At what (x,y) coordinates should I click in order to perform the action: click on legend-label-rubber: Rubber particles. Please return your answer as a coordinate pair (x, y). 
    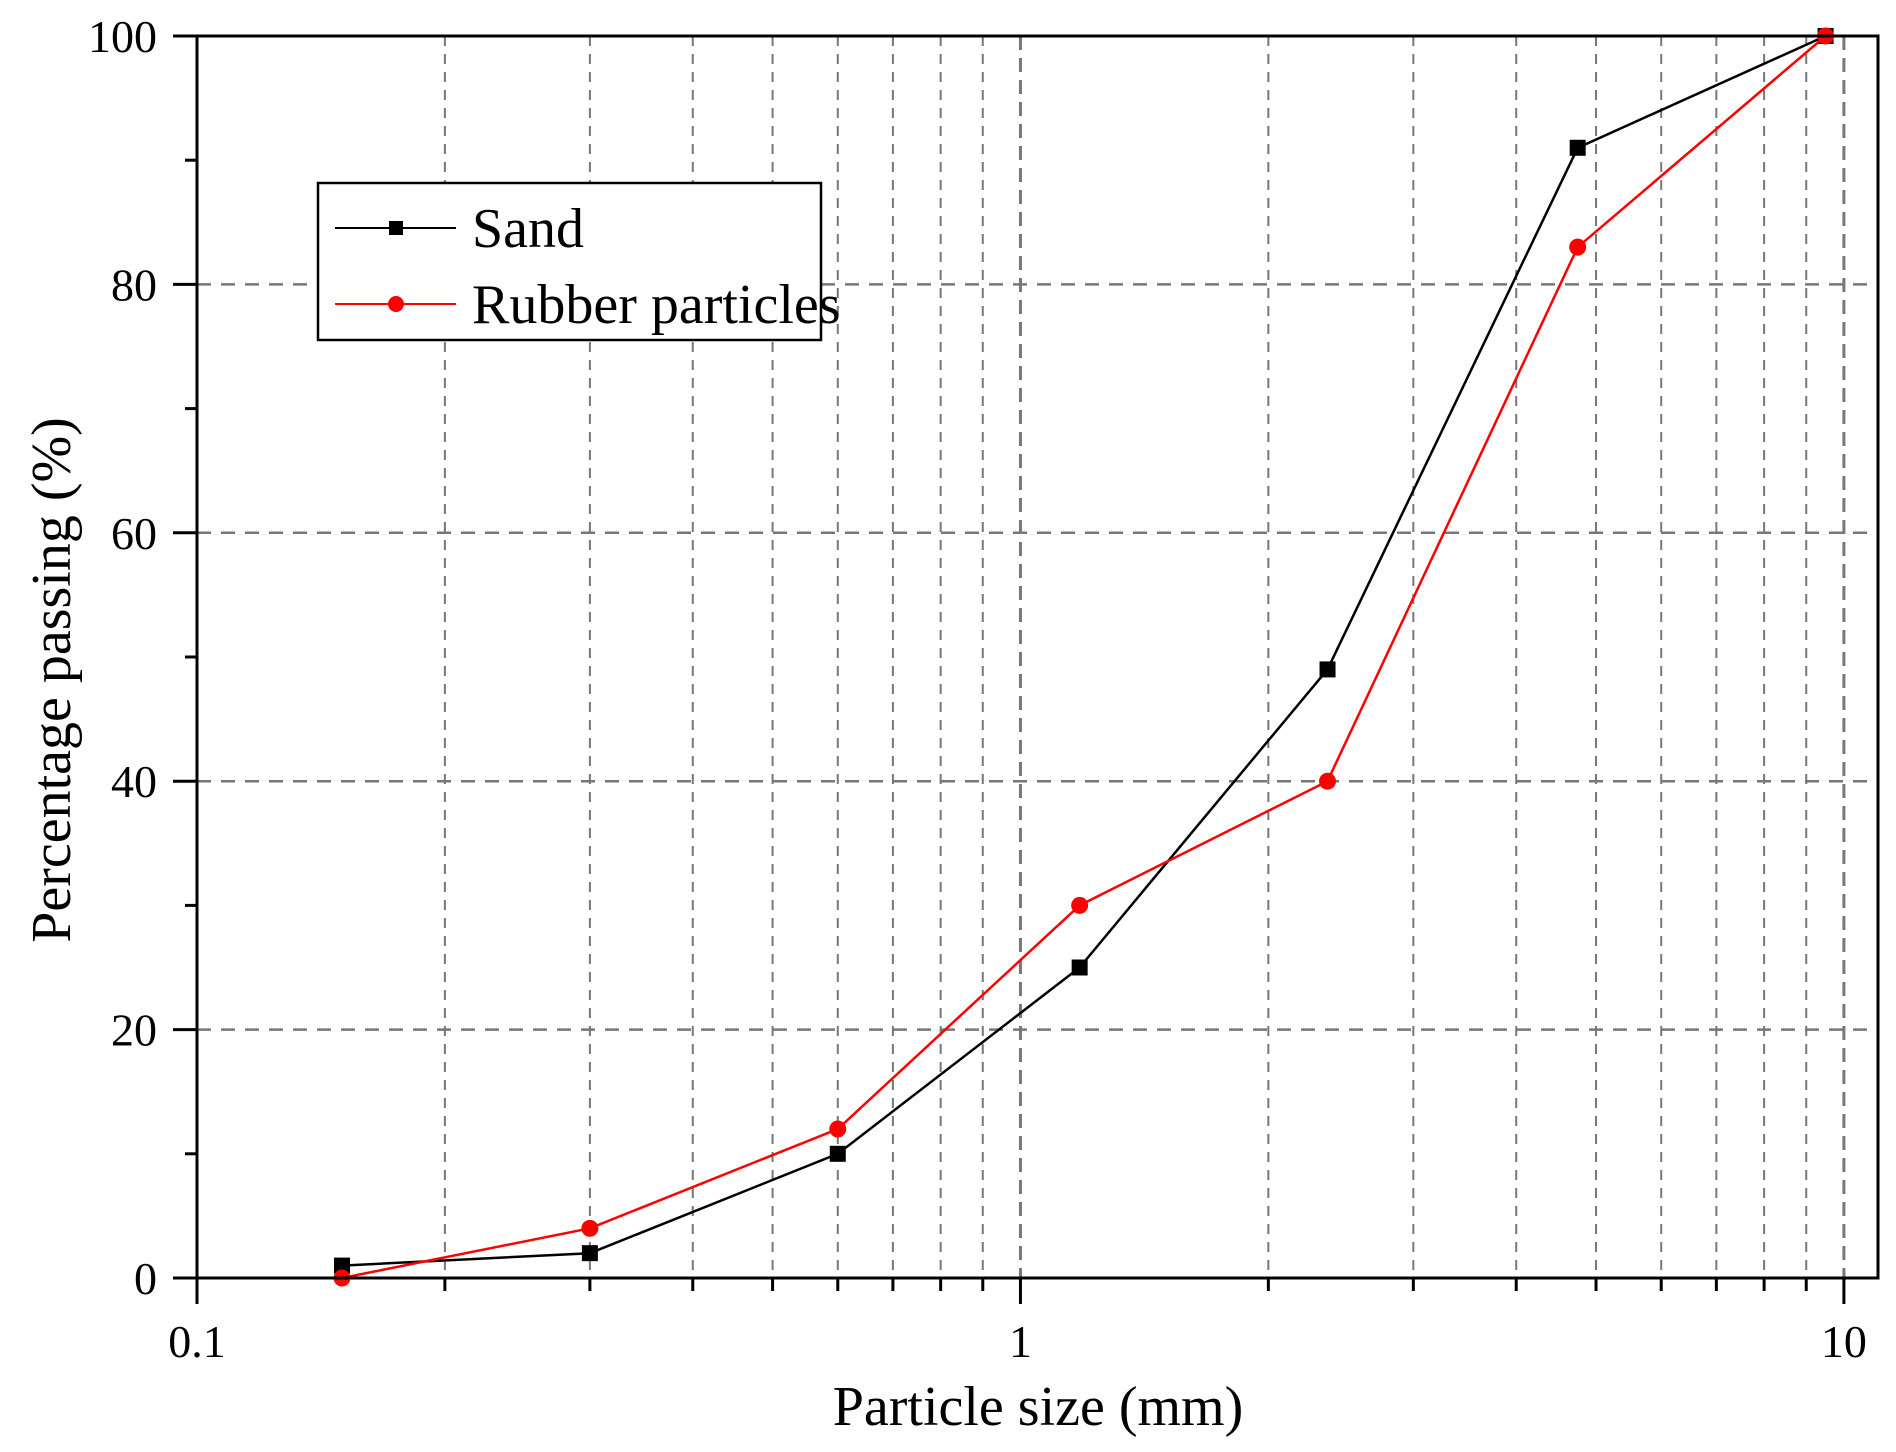
    Looking at the image, I should click on (656, 305).